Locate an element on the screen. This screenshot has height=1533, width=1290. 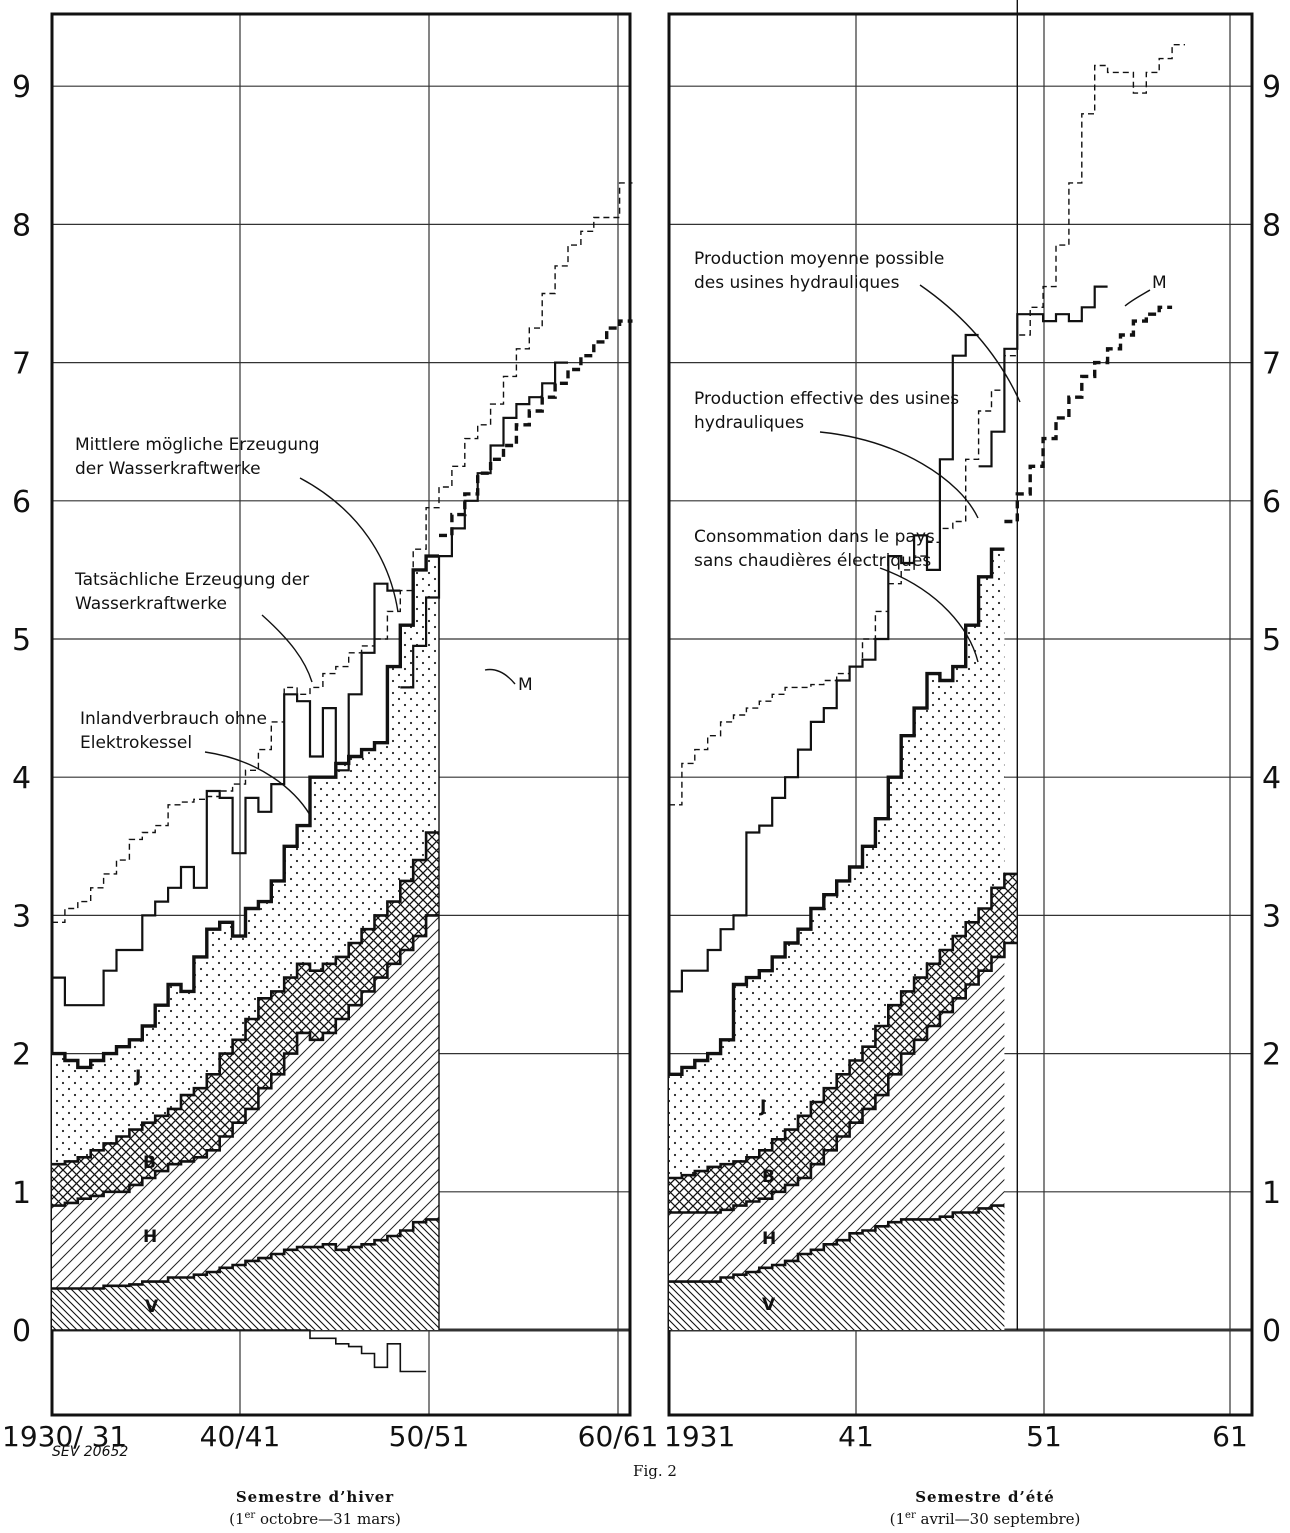
y-tick-left-5: 5 is located at coordinates (21, 640).